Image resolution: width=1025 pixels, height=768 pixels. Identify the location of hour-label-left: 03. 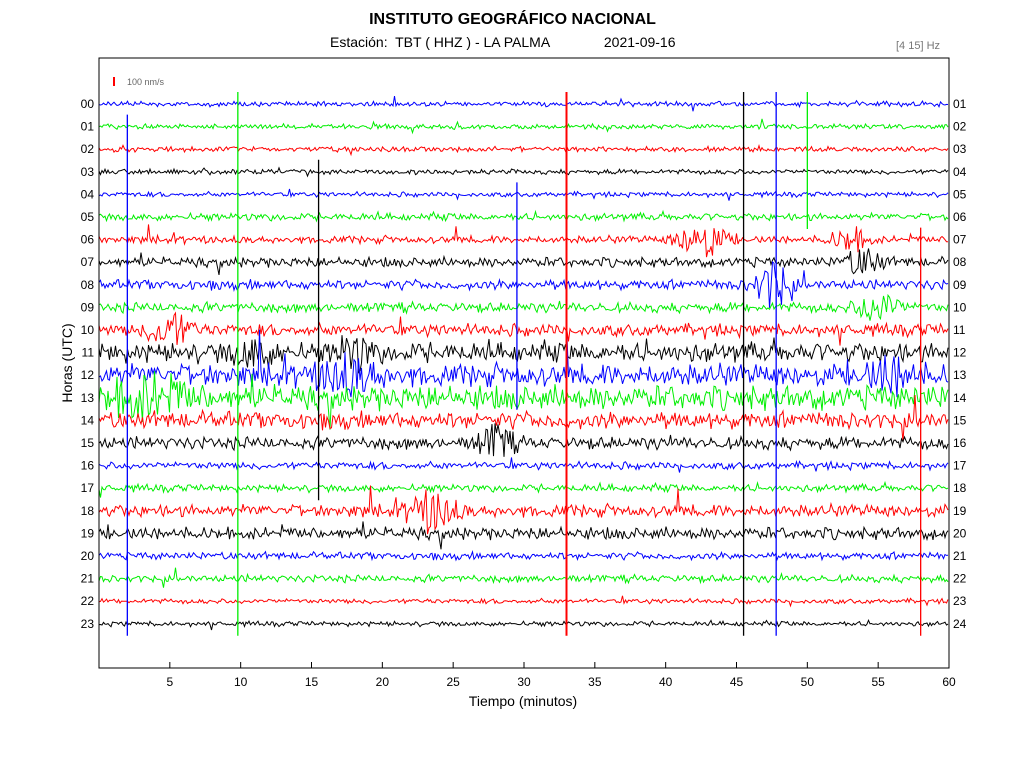
(88, 172).